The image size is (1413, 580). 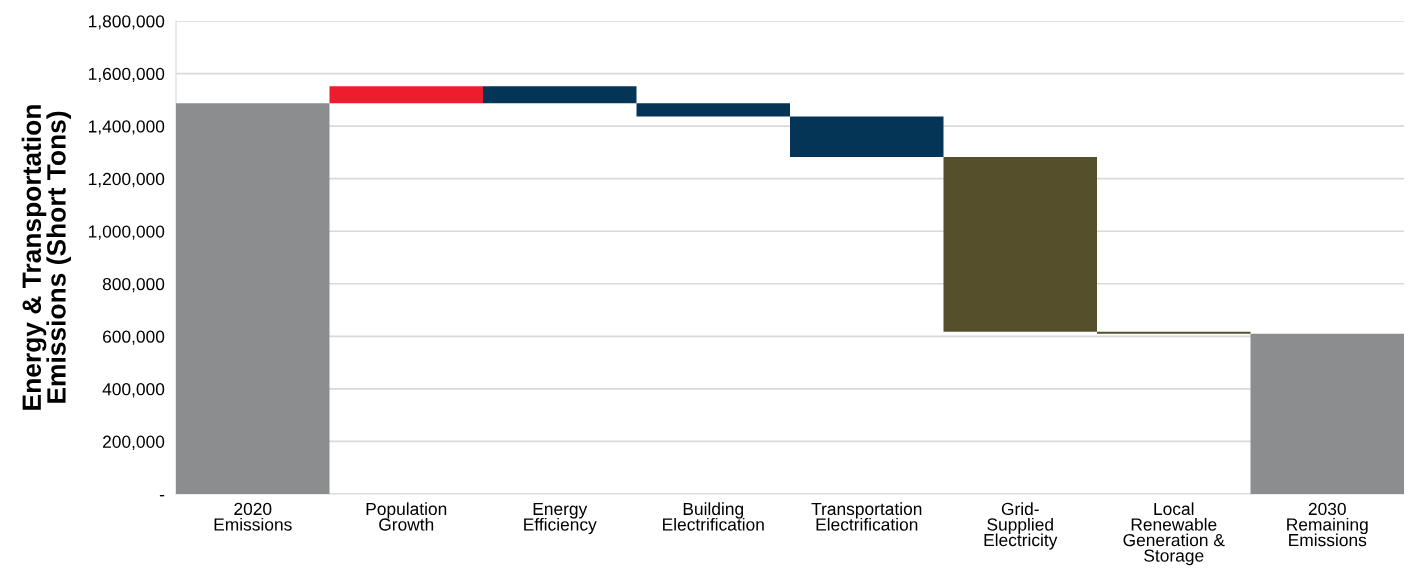 What do you see at coordinates (713, 516) in the screenshot?
I see `x-tick-label: Building Electrification` at bounding box center [713, 516].